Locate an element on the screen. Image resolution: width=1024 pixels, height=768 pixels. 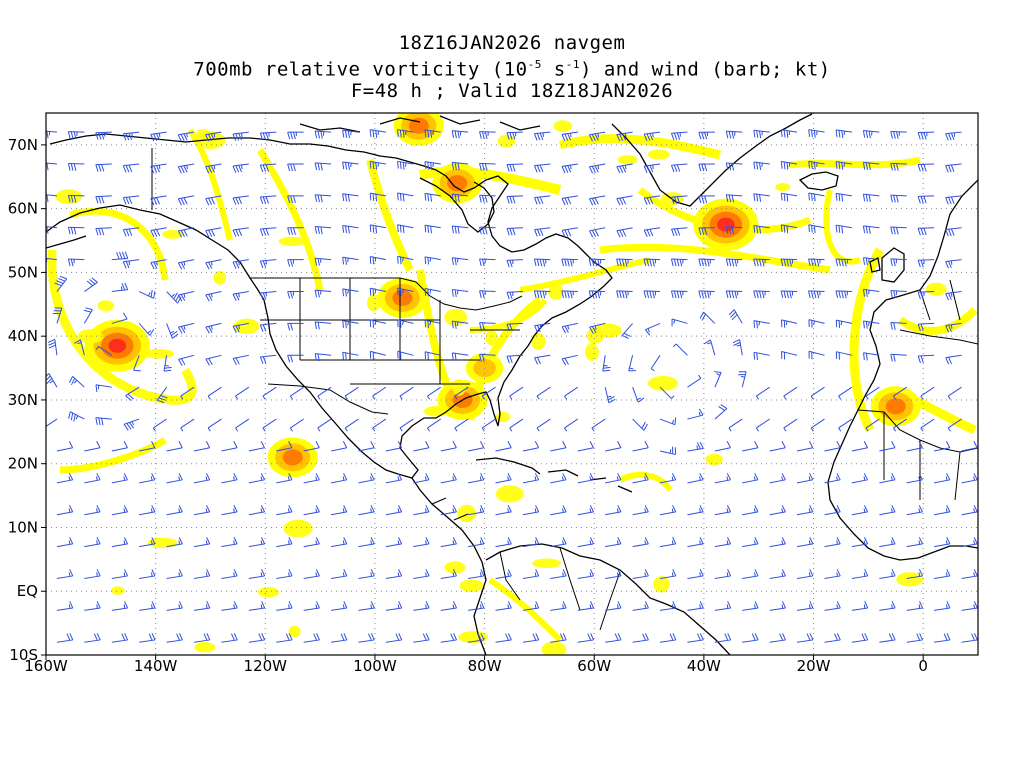
lat-tick-label: 20N is located at coordinates (23, 464).